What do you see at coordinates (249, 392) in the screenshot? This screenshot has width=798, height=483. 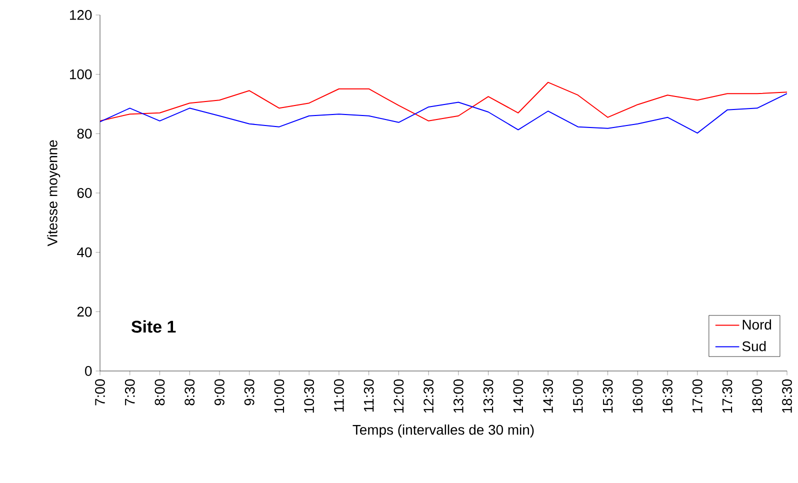 I see `x-tick-label: 9:30` at bounding box center [249, 392].